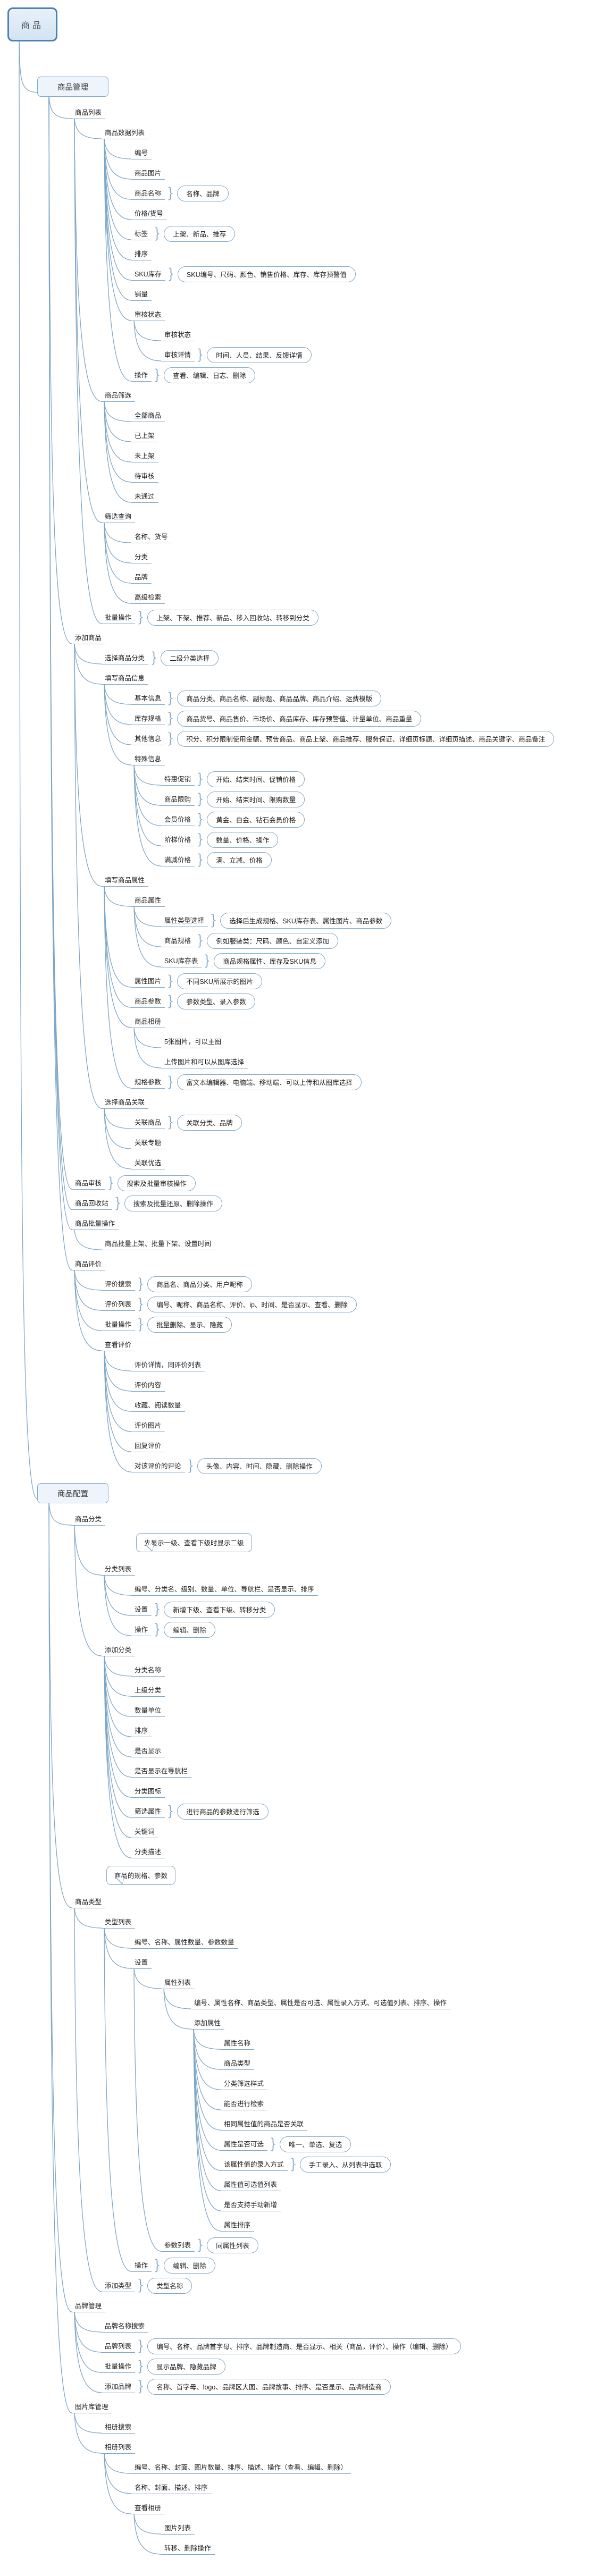 This screenshot has height=2576, width=612. What do you see at coordinates (148, 173) in the screenshot?
I see `node-label: 商品图片` at bounding box center [148, 173].